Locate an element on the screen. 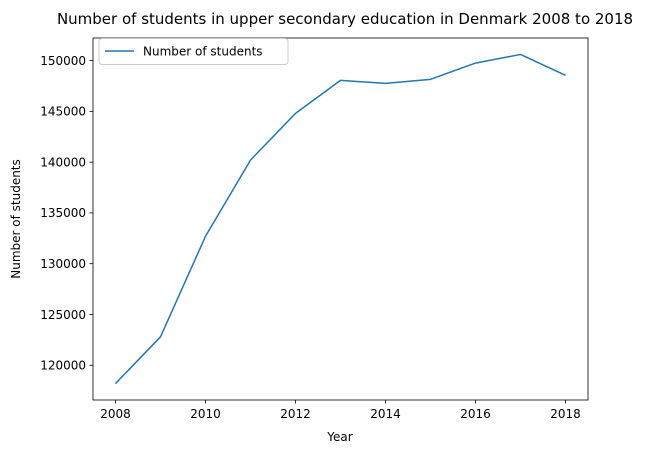 The width and height of the screenshot is (668, 455). legend-box is located at coordinates (193, 51).